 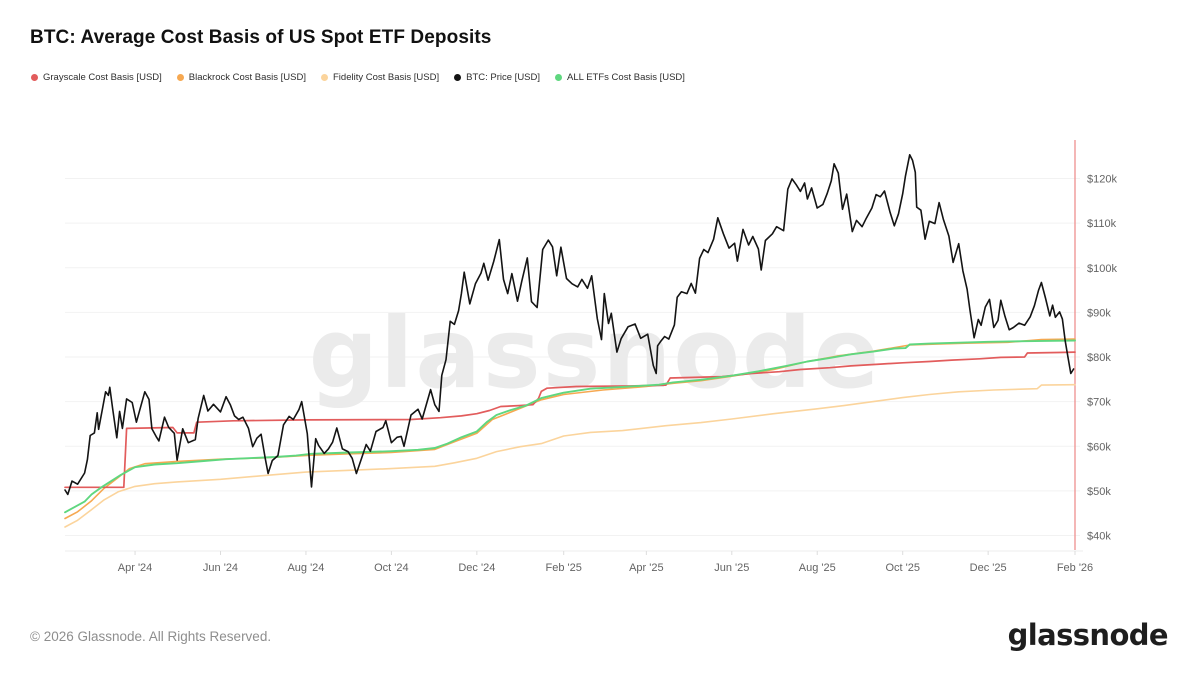 I want to click on x-axis-label: Feb '25, so click(x=564, y=568).